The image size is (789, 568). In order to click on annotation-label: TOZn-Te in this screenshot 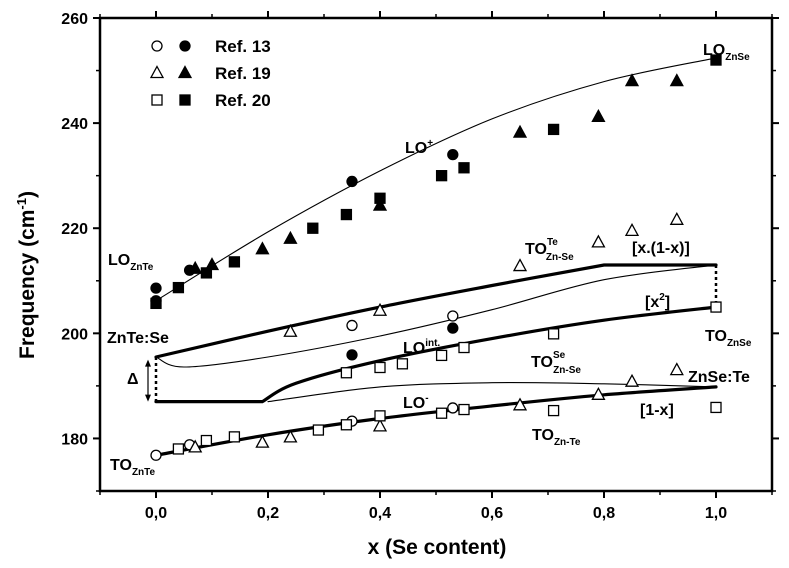, I will do `click(556, 437)`.